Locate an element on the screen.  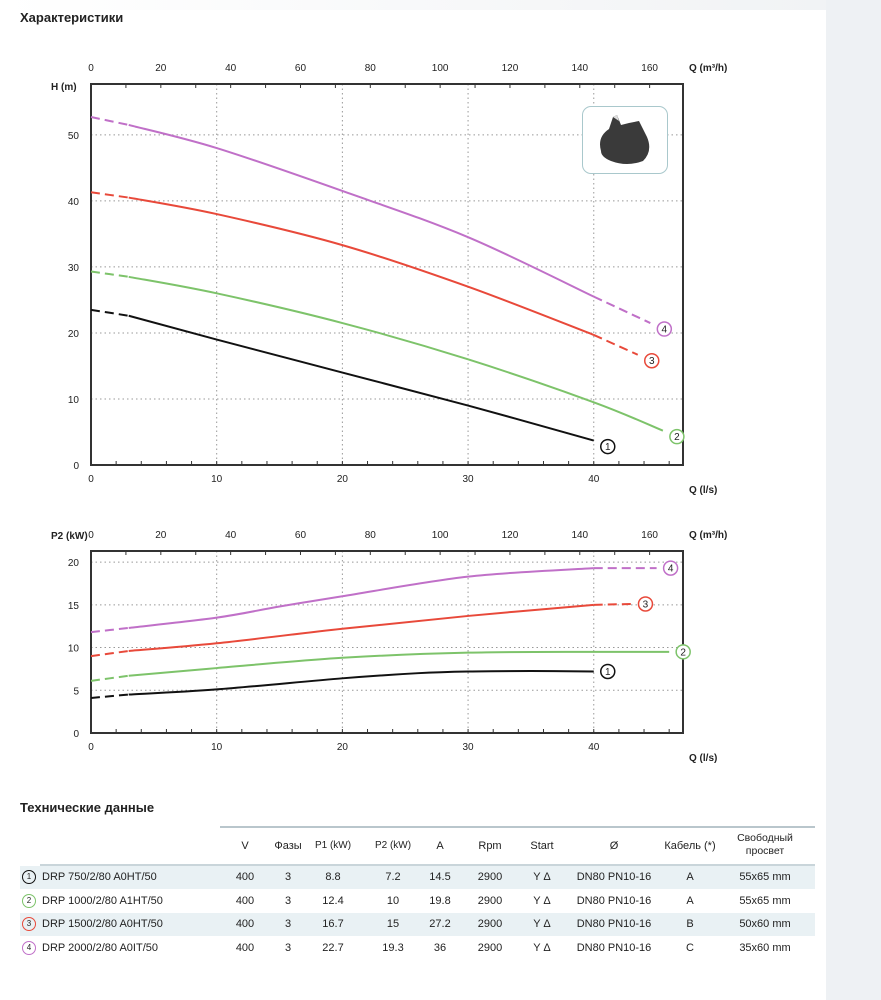
table-cell: 7.2 is located at coordinates (393, 877).